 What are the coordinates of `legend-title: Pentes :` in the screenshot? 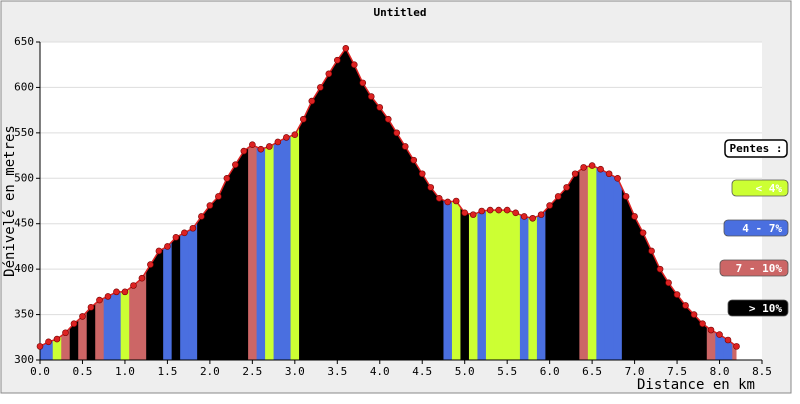 It's located at (756, 148).